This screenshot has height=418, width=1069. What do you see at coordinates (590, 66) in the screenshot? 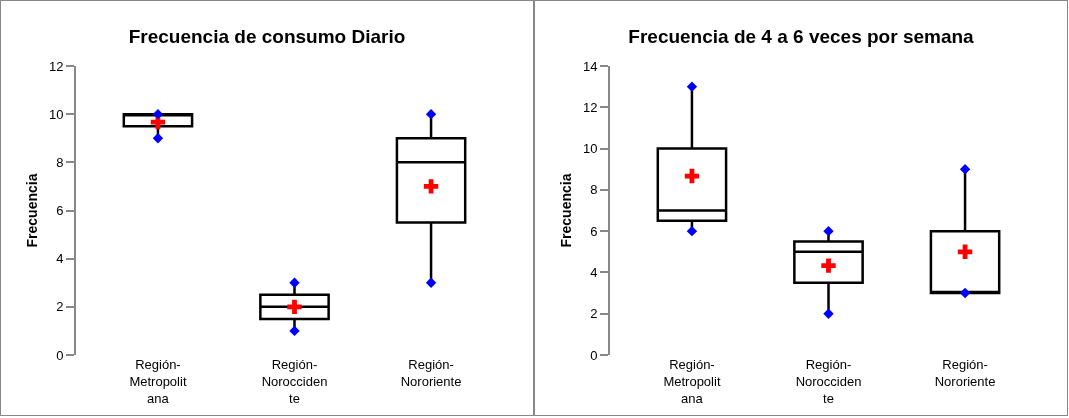
I see `y-tick-label: 14` at bounding box center [590, 66].